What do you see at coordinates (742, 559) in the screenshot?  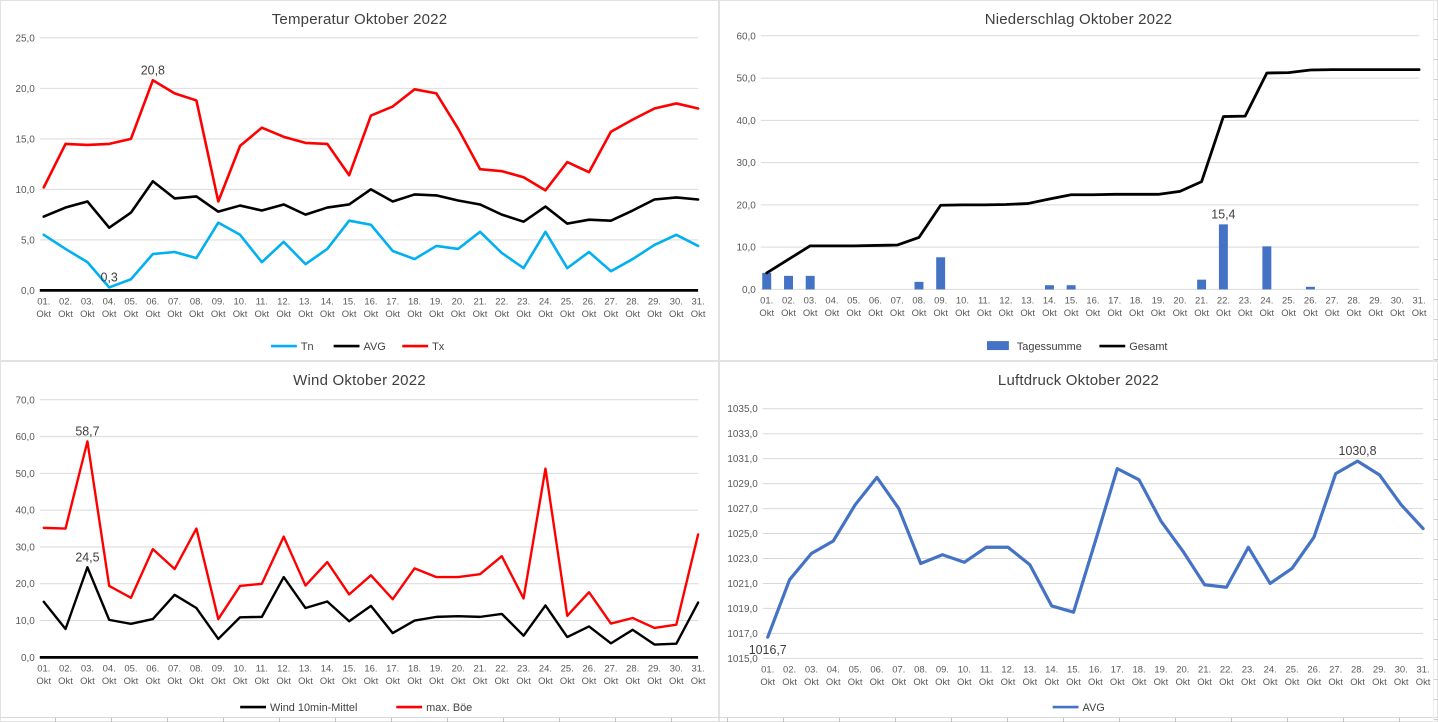 I see `svg-text: 1023,0` at bounding box center [742, 559].